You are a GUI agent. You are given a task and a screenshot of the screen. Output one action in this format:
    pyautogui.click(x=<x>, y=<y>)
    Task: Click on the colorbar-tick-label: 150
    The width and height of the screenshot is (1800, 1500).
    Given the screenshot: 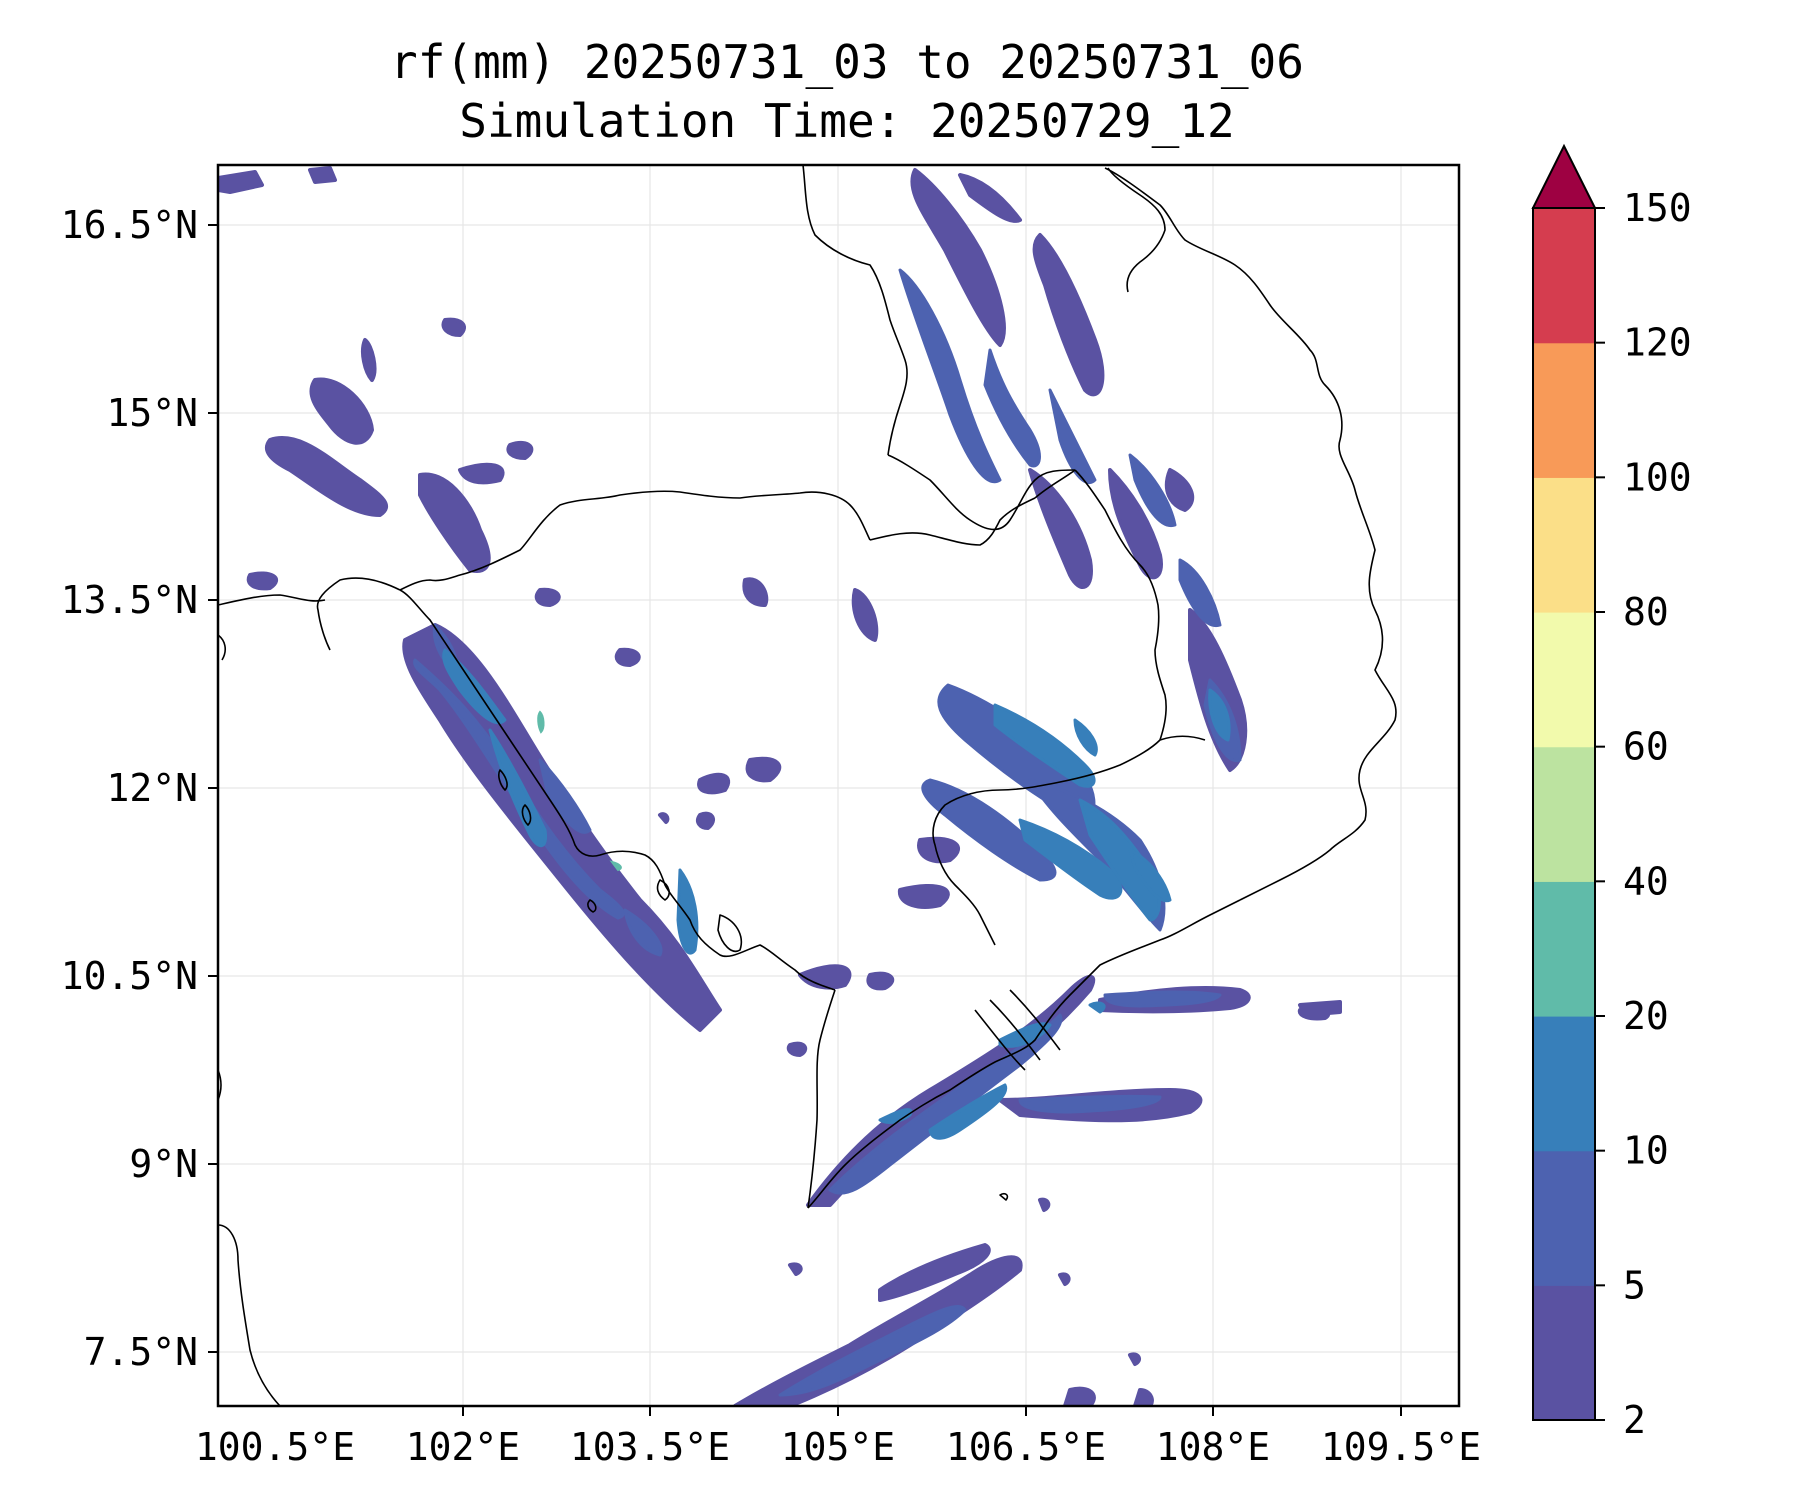 What is the action you would take?
    pyautogui.click(x=1657, y=208)
    